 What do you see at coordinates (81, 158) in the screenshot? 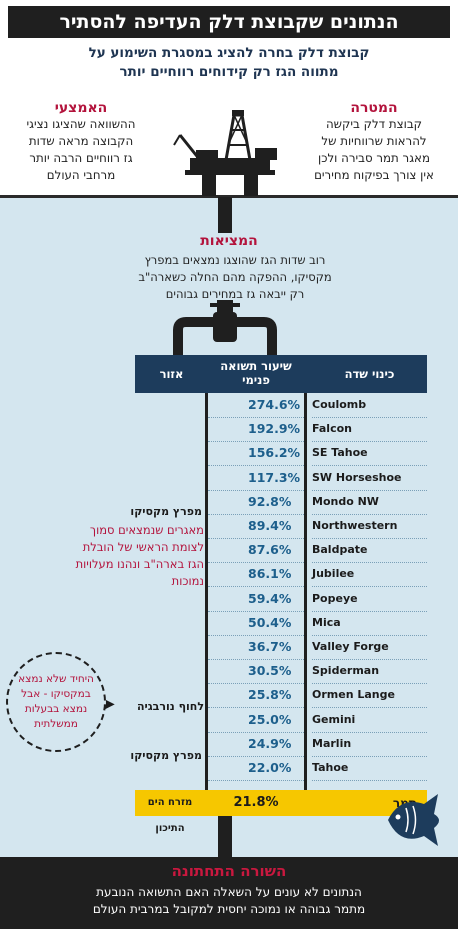
I see `means-line: גז רווחיים הרבה יותר` at bounding box center [81, 158].